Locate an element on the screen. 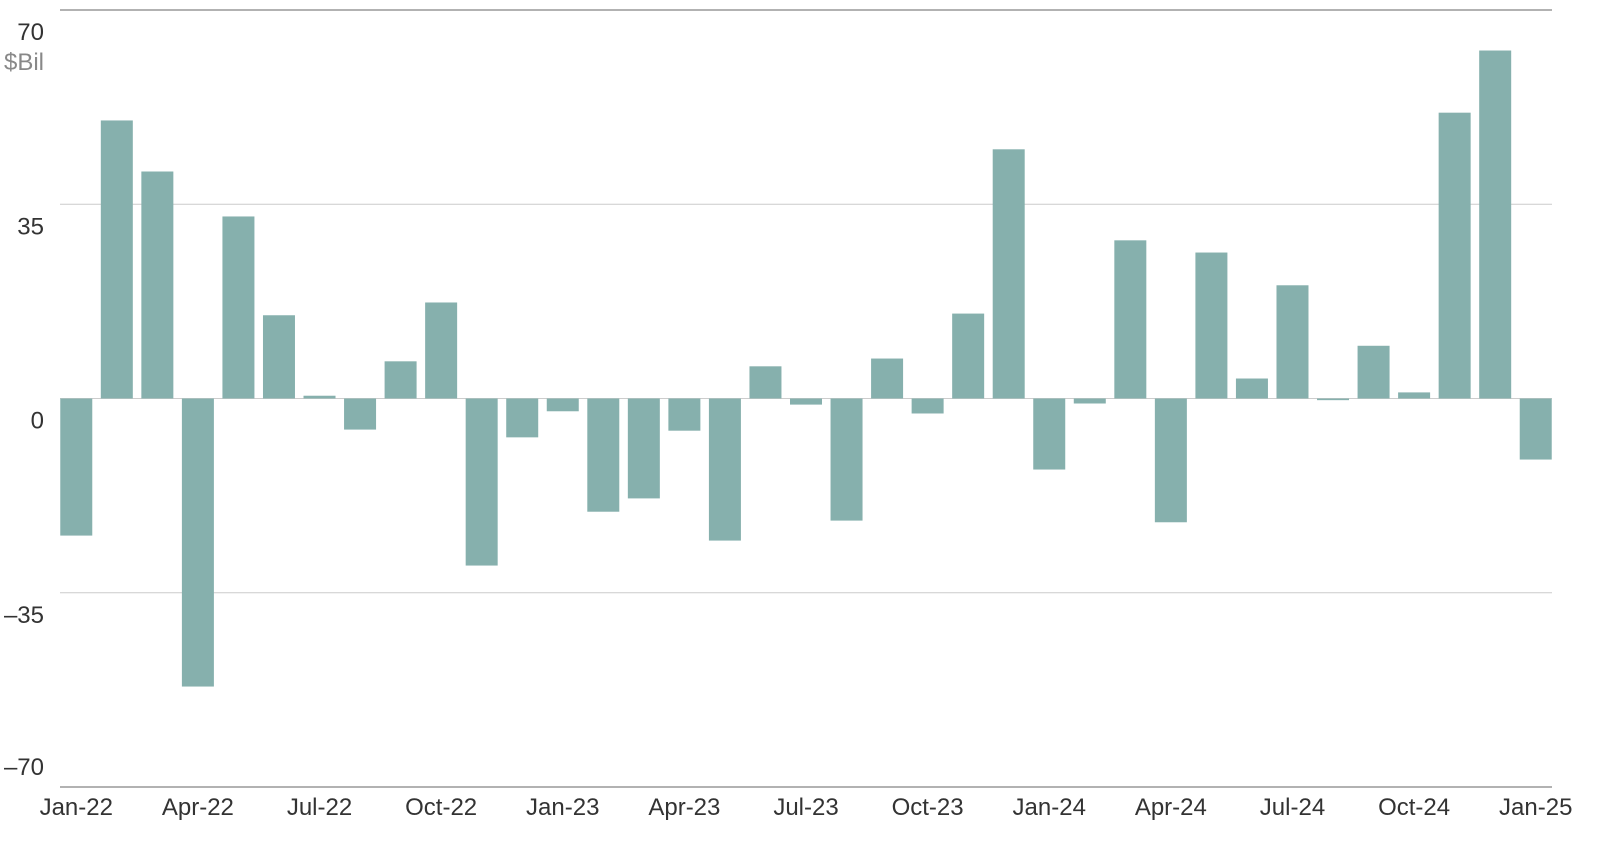  y-tick-label: 0 is located at coordinates (37, 421).